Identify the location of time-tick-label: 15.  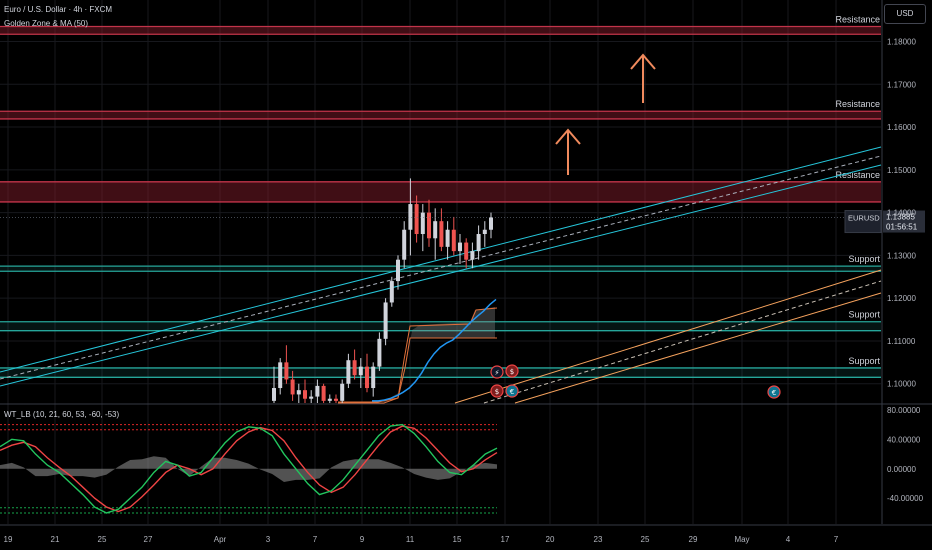
(457, 539).